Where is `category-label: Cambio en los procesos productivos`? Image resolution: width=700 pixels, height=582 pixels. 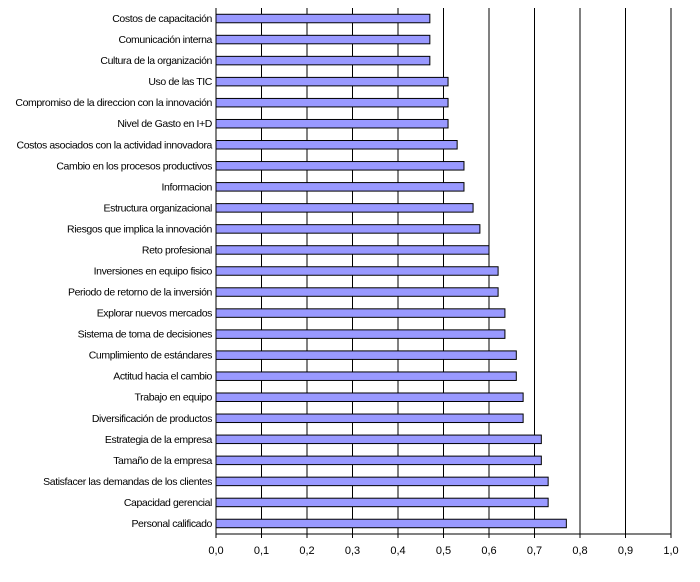
category-label: Cambio en los procesos productivos is located at coordinates (134, 166).